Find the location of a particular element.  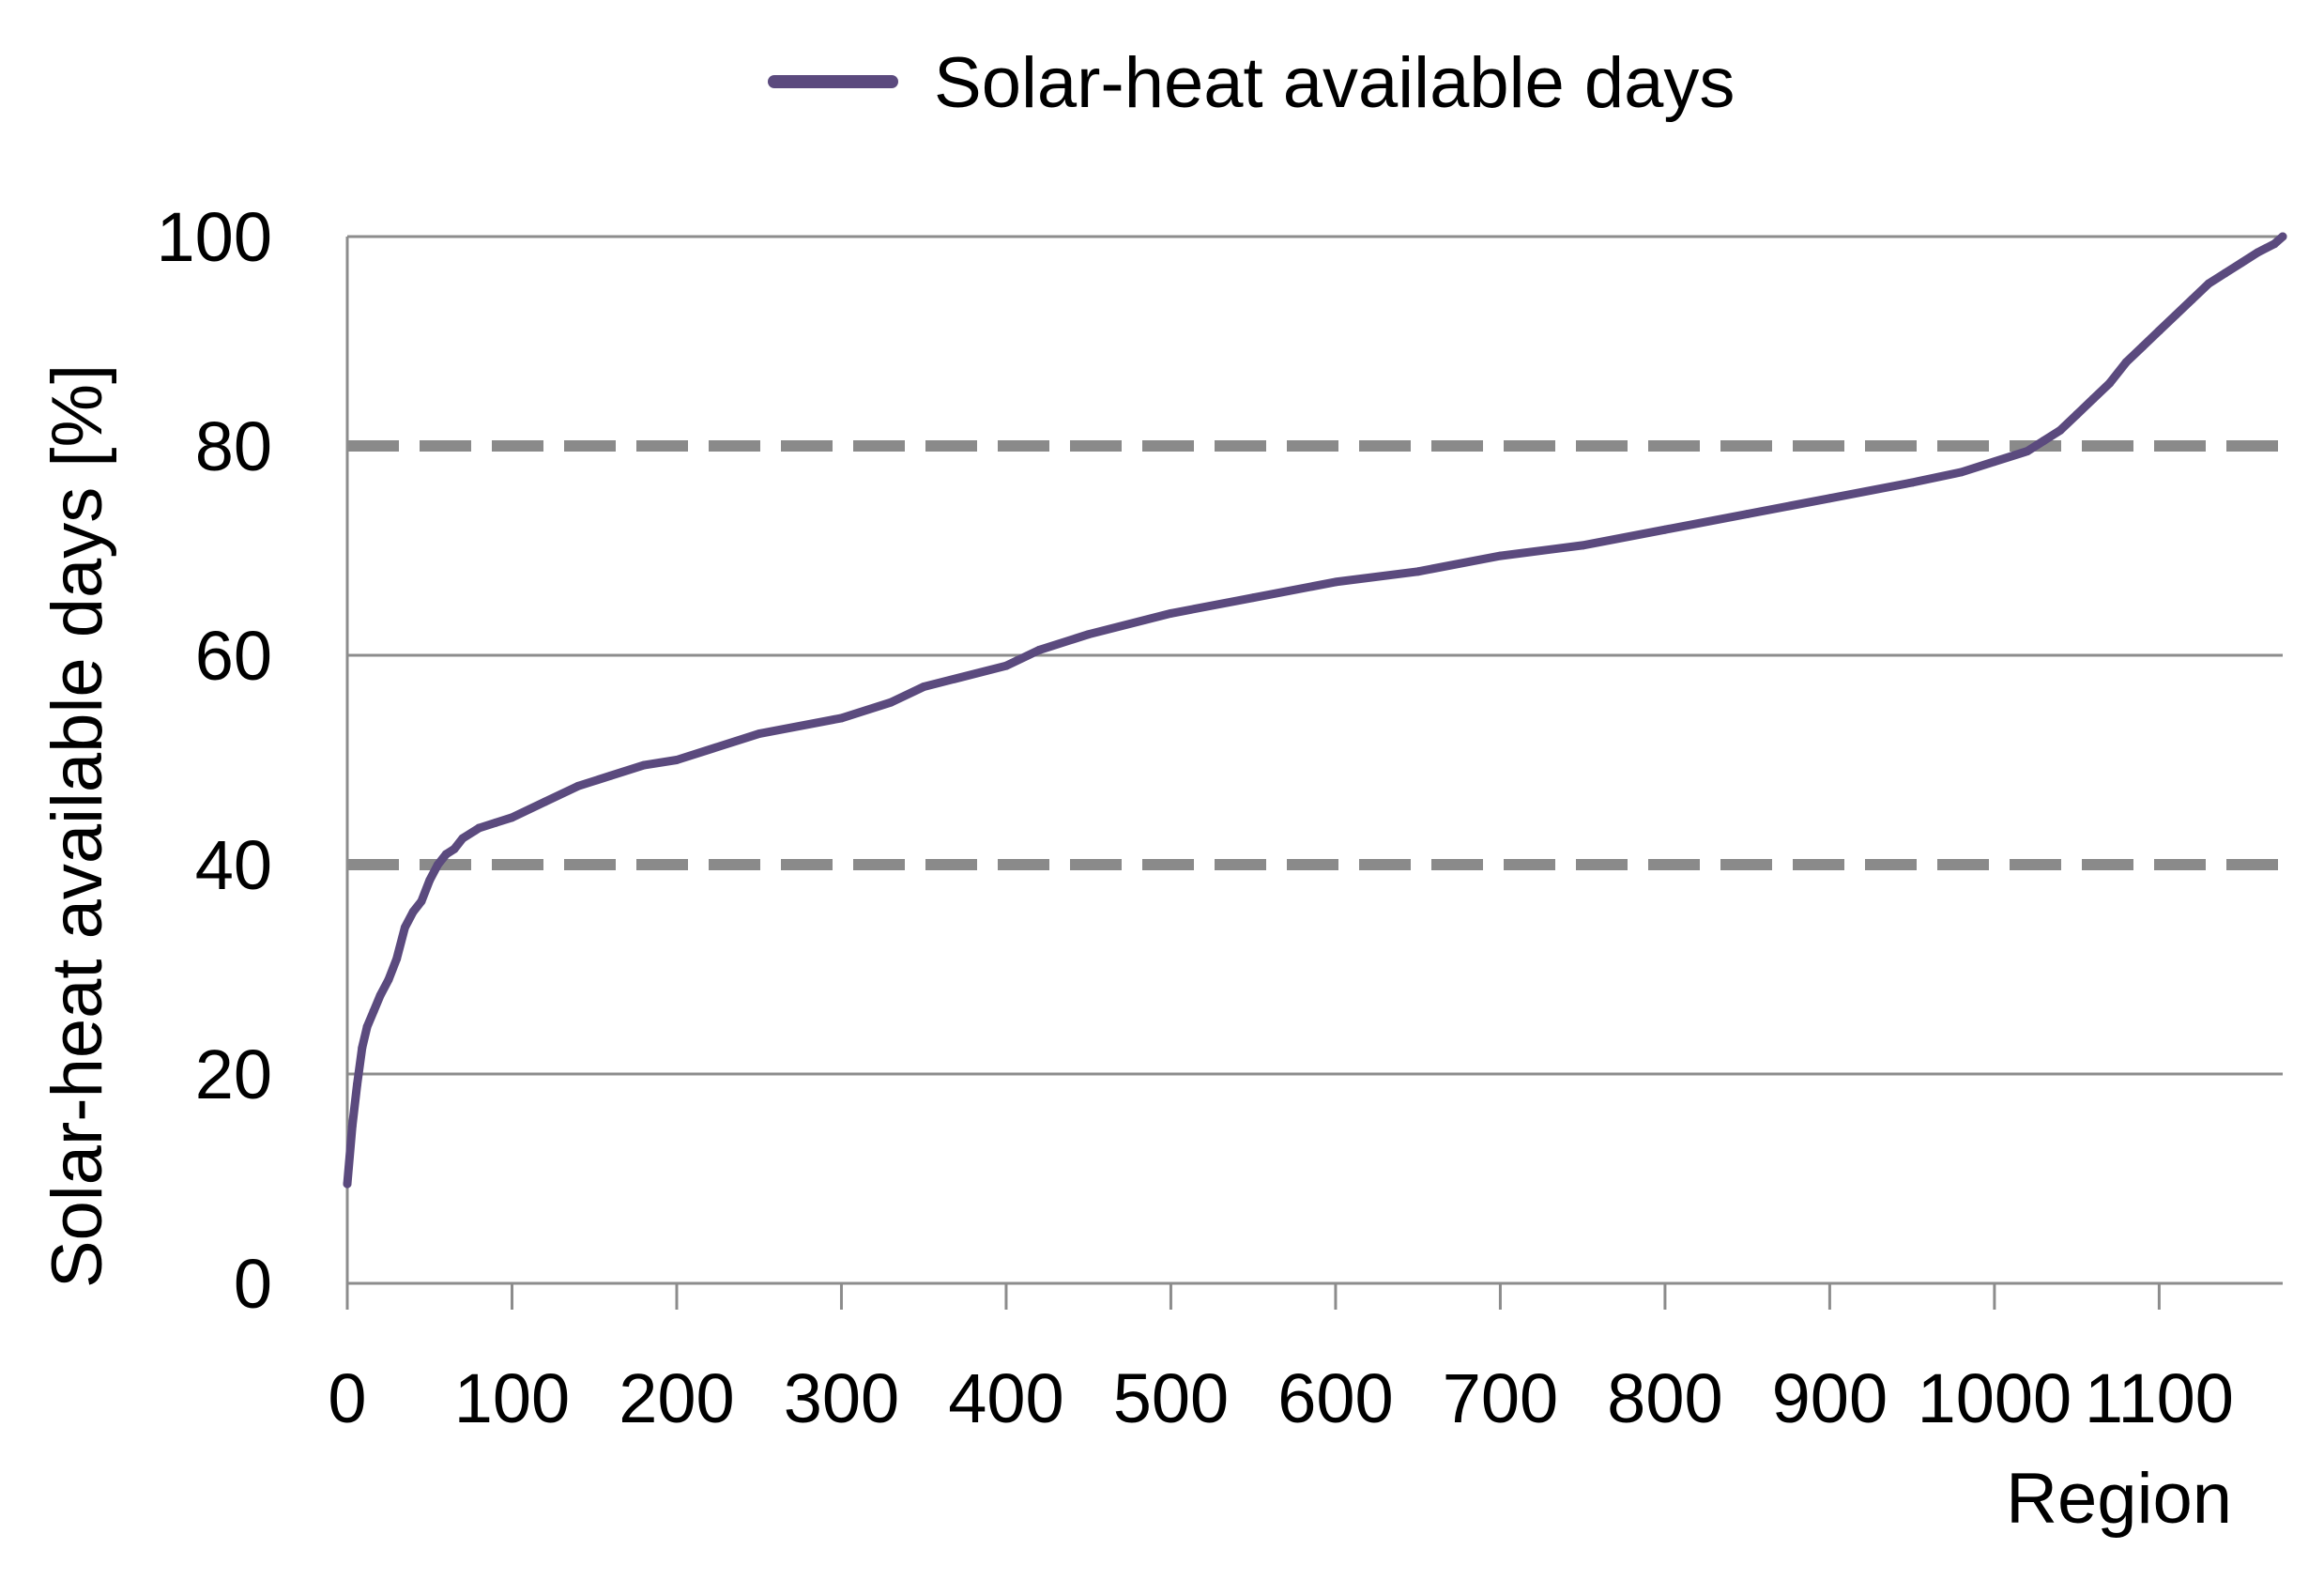

legend: Solar-heat available days is located at coordinates (1251, 83).